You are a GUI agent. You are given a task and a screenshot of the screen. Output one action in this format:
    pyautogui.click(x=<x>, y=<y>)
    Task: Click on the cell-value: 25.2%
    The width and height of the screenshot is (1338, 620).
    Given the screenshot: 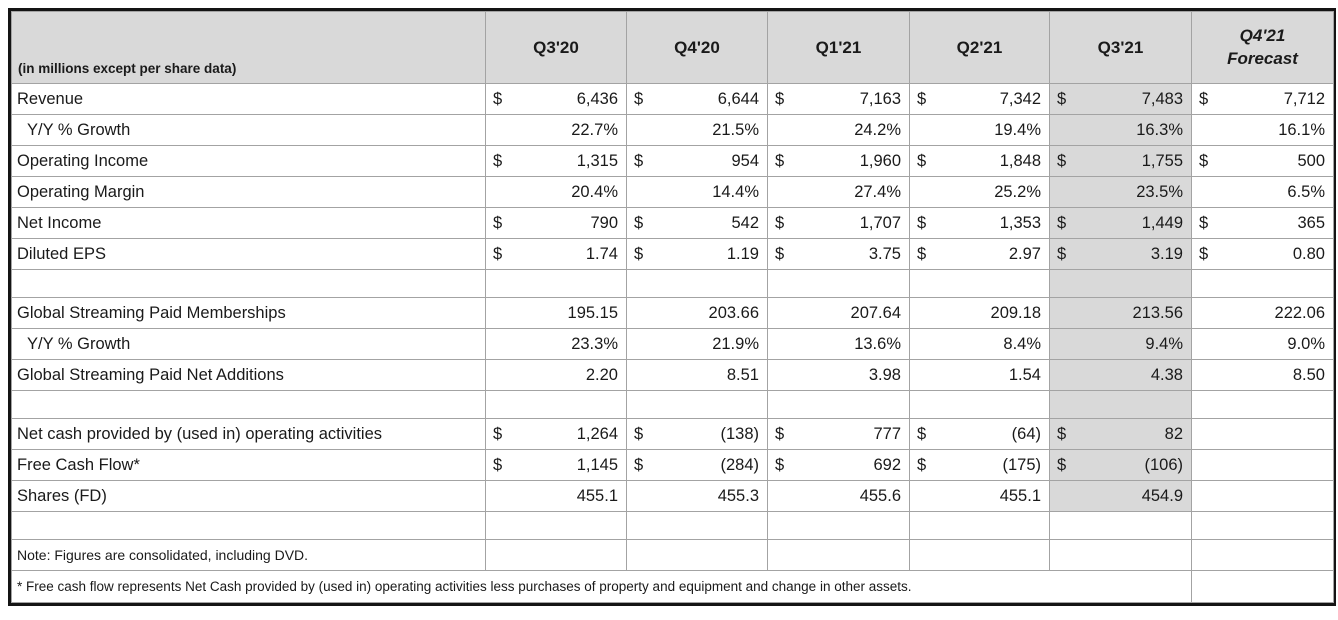 What is the action you would take?
    pyautogui.click(x=979, y=192)
    